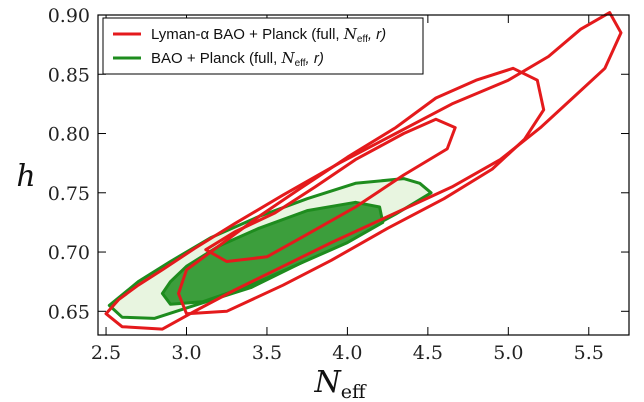 The image size is (644, 402). What do you see at coordinates (69, 16) in the screenshot?
I see `y-tick-label: 0.90` at bounding box center [69, 16].